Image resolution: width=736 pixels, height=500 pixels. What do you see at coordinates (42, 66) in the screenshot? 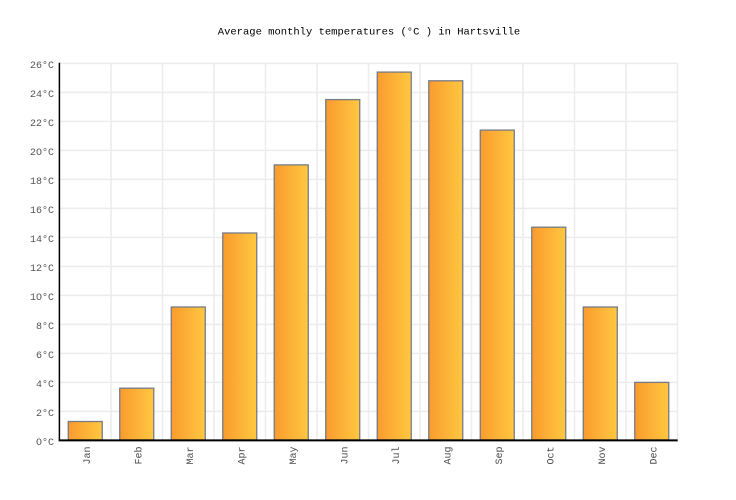
I see `svg-text: 26°C` at bounding box center [42, 66].